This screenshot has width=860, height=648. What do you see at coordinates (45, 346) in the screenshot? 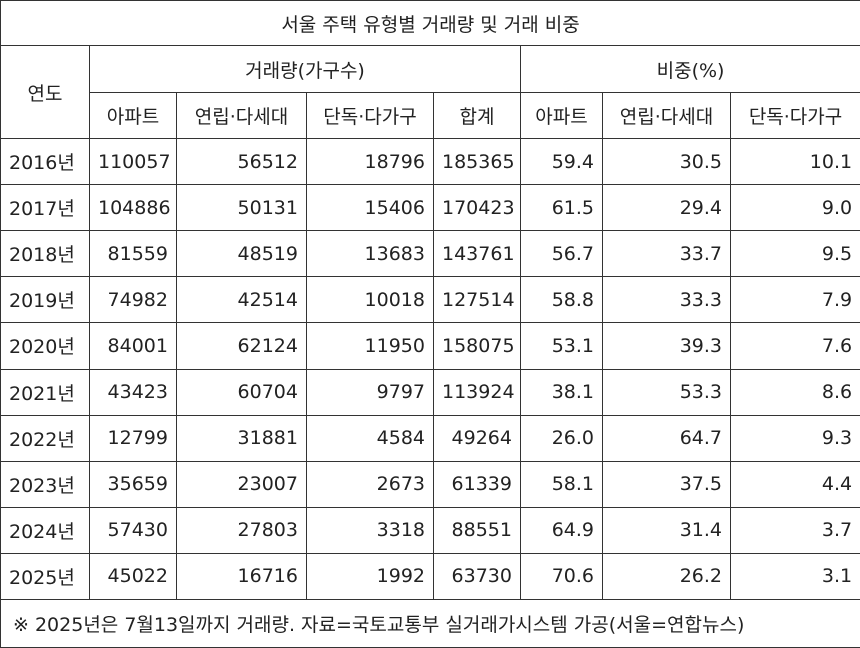
I see `year-cell: 2020년` at bounding box center [45, 346].